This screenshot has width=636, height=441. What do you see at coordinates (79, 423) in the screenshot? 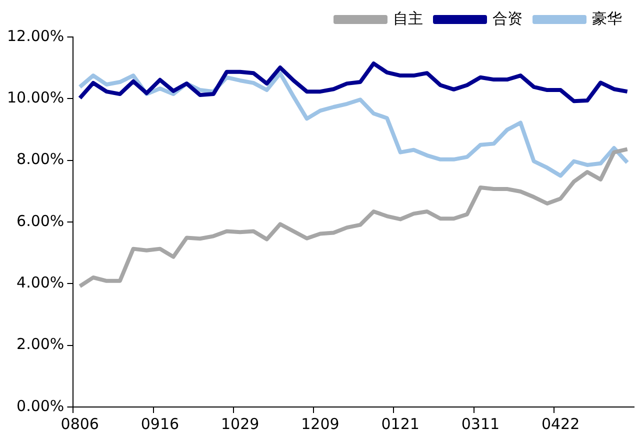
I see `x-tick-label: 0806` at bounding box center [79, 423].